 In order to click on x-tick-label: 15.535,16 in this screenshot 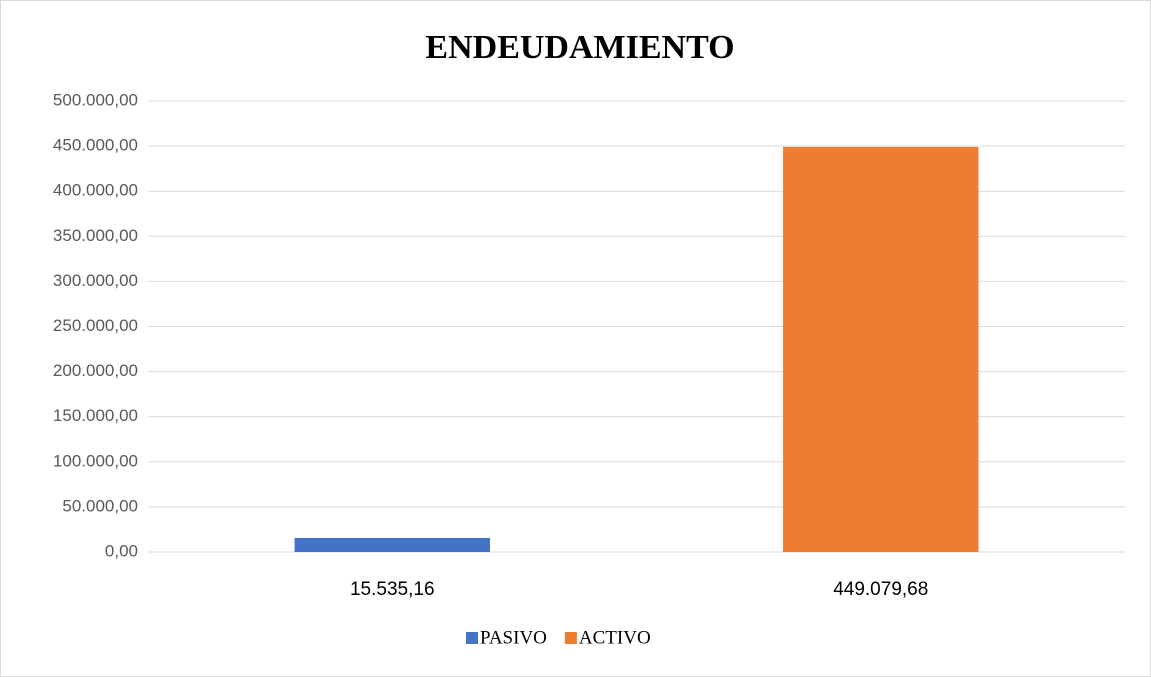, I will do `click(392, 589)`.